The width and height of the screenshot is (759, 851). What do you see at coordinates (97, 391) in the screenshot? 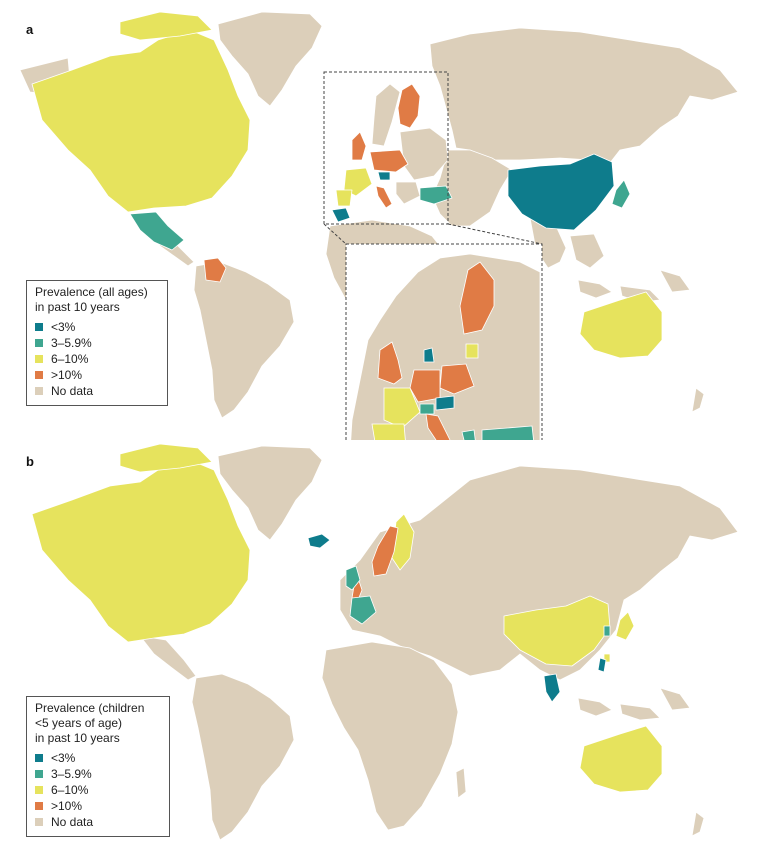
I see `legend-a-item: No data` at bounding box center [97, 391].